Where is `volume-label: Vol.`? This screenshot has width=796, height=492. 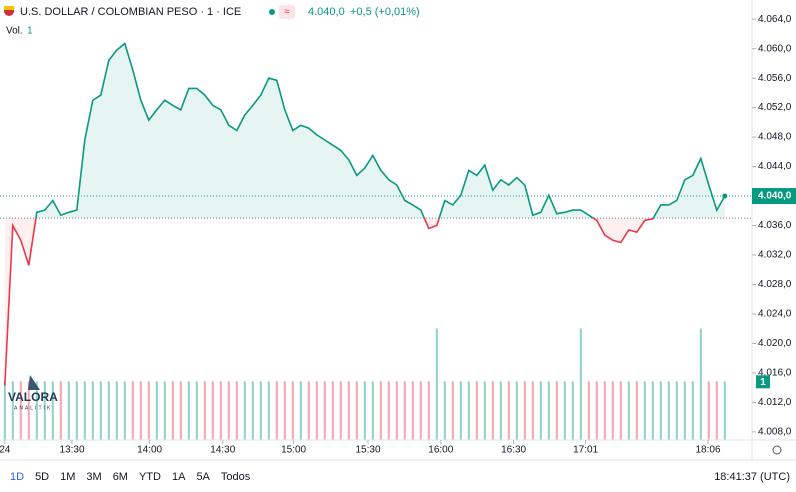 volume-label: Vol. is located at coordinates (14, 31).